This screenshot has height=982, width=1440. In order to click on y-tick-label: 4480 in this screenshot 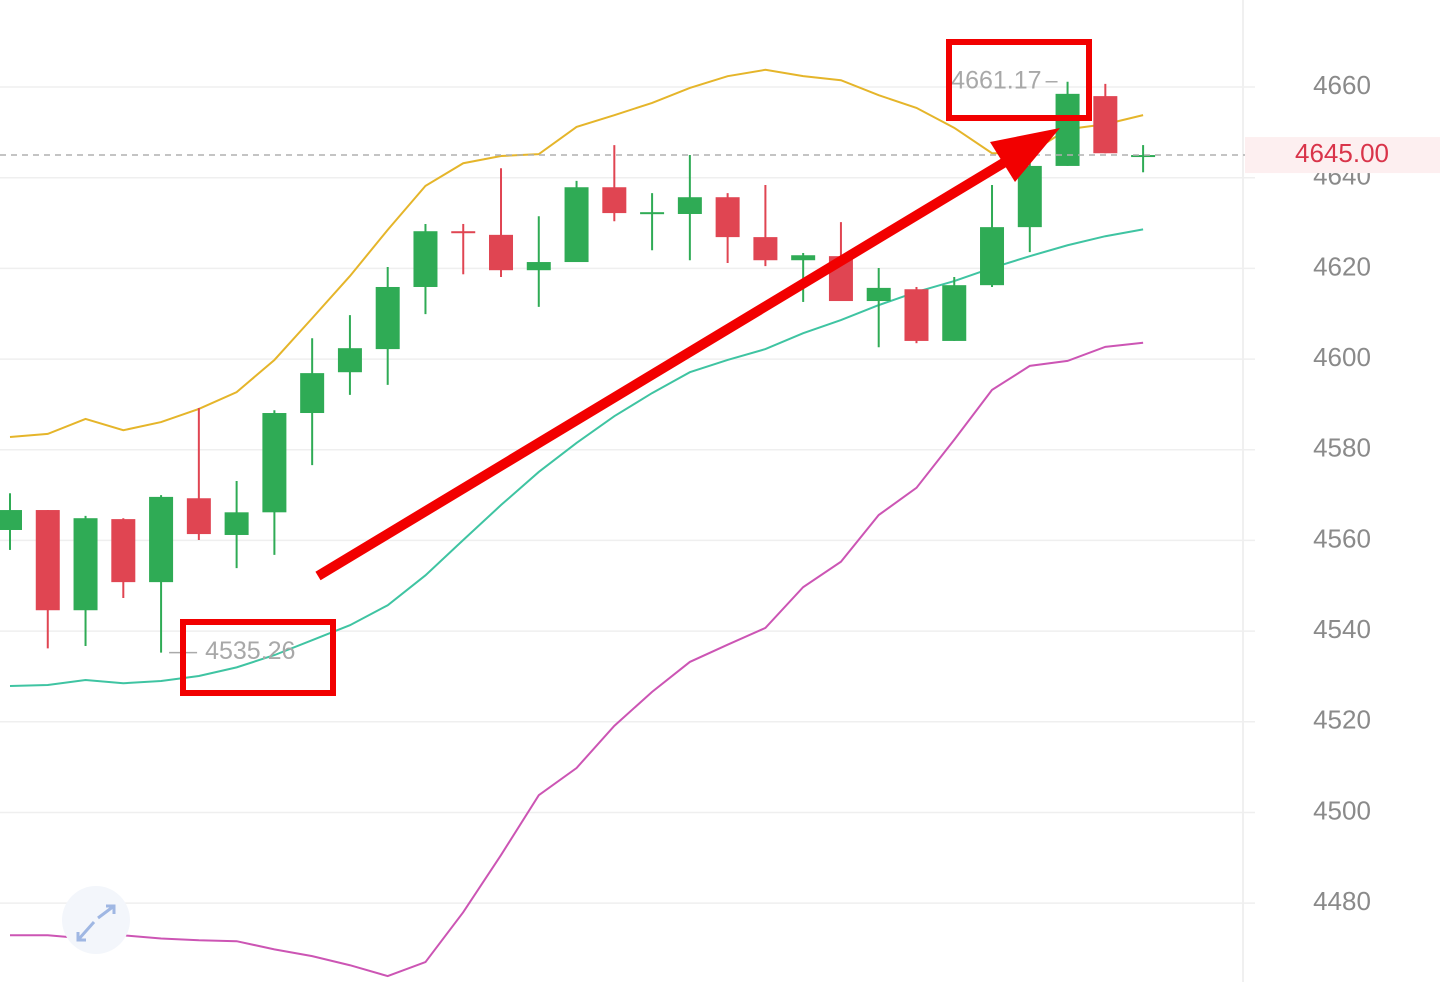, I will do `click(1342, 901)`.